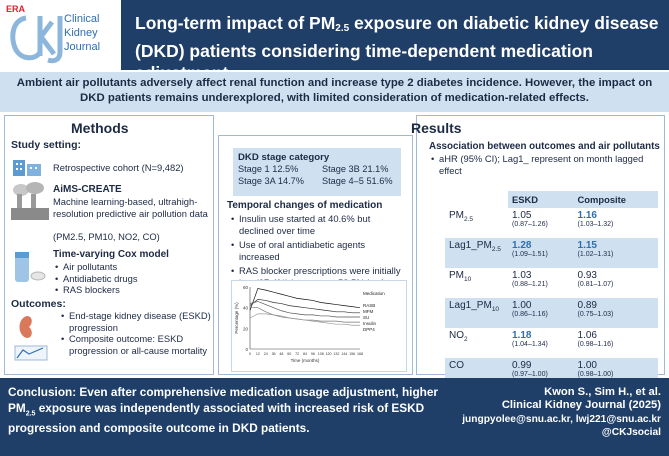 The height and width of the screenshot is (456, 669). Describe the element at coordinates (258, 354) in the screenshot. I see `x-tick-label: 12` at that location.